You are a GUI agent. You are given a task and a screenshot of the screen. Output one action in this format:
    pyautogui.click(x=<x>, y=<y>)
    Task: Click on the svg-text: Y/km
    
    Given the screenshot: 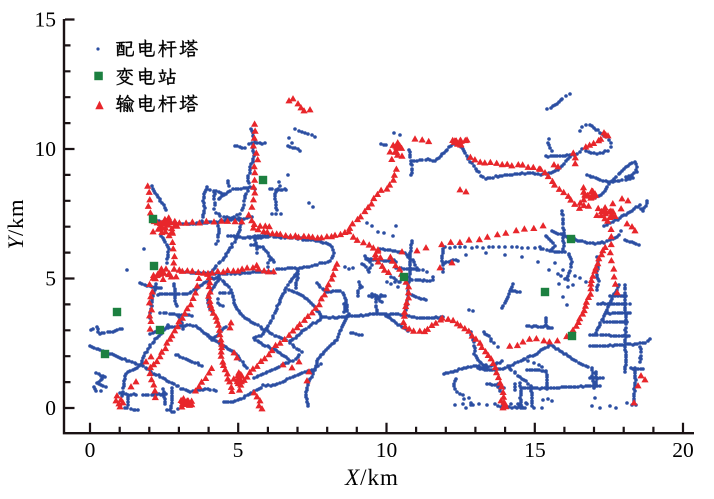 What is the action you would take?
    pyautogui.click(x=15, y=224)
    